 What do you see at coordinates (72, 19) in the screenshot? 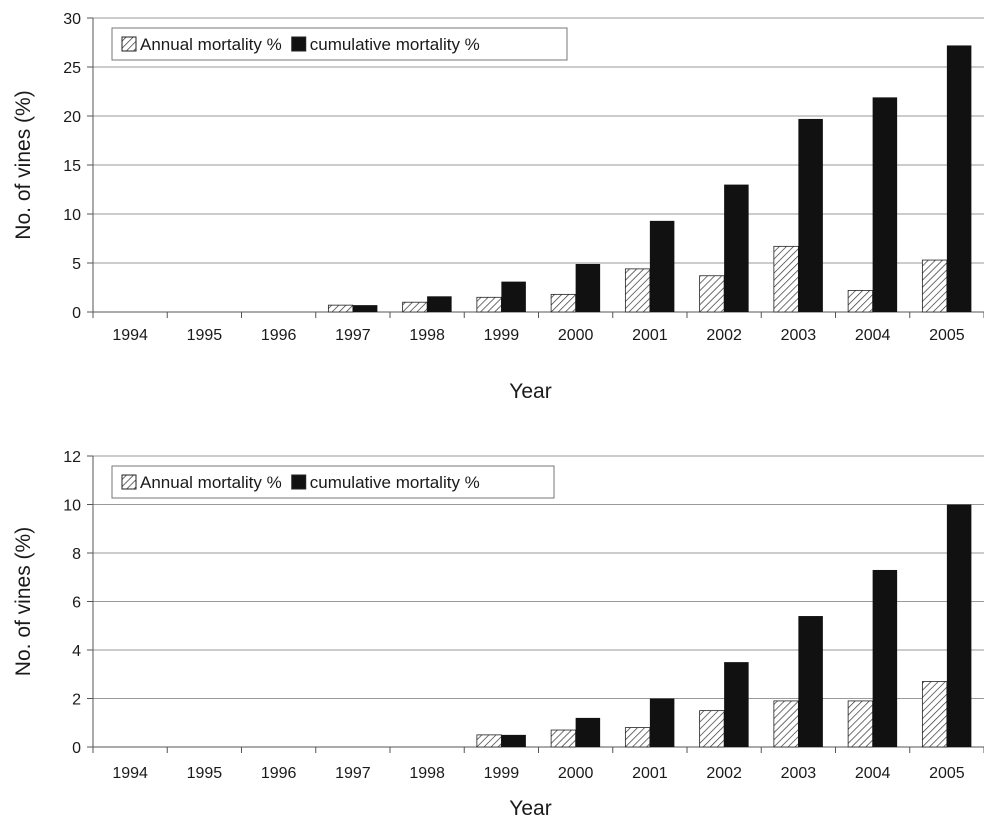
I see `y-tick-label: 30` at bounding box center [72, 19].